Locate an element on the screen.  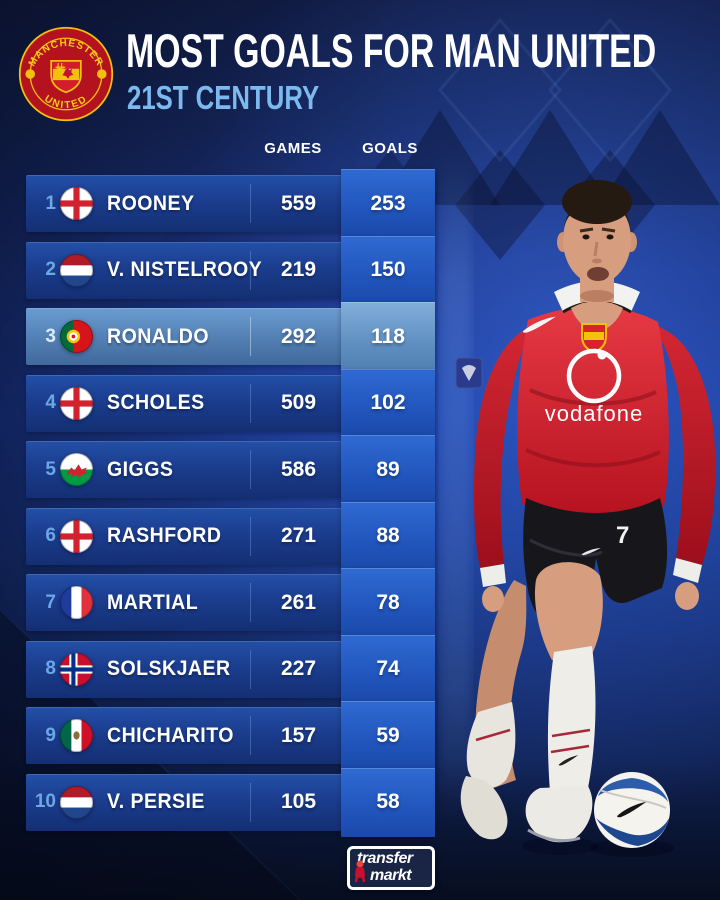
goals-box: 118 is located at coordinates (388, 336).